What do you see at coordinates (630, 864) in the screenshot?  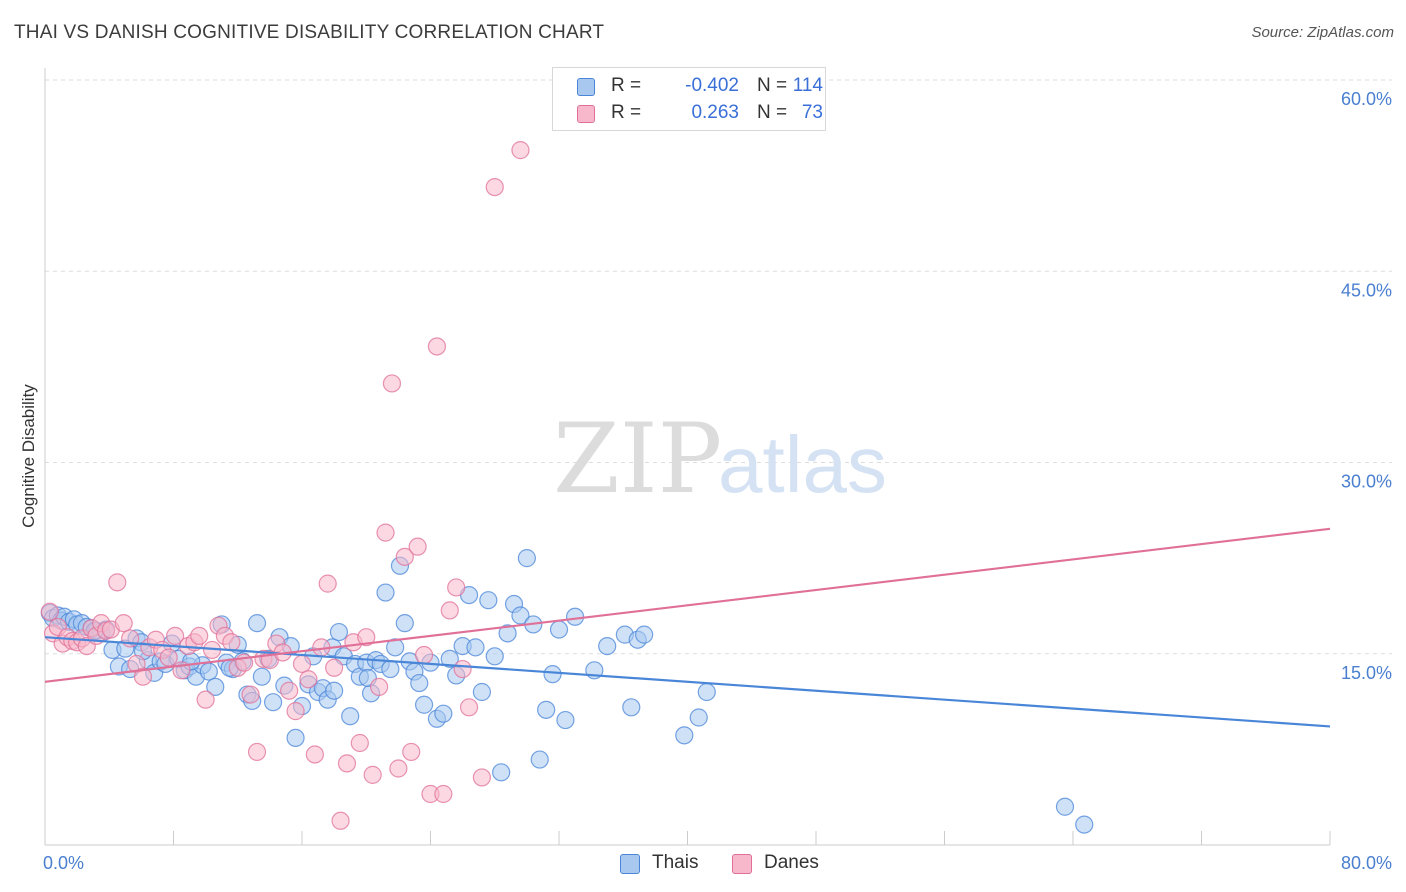 I see `legend-swatch-thais` at bounding box center [630, 864].